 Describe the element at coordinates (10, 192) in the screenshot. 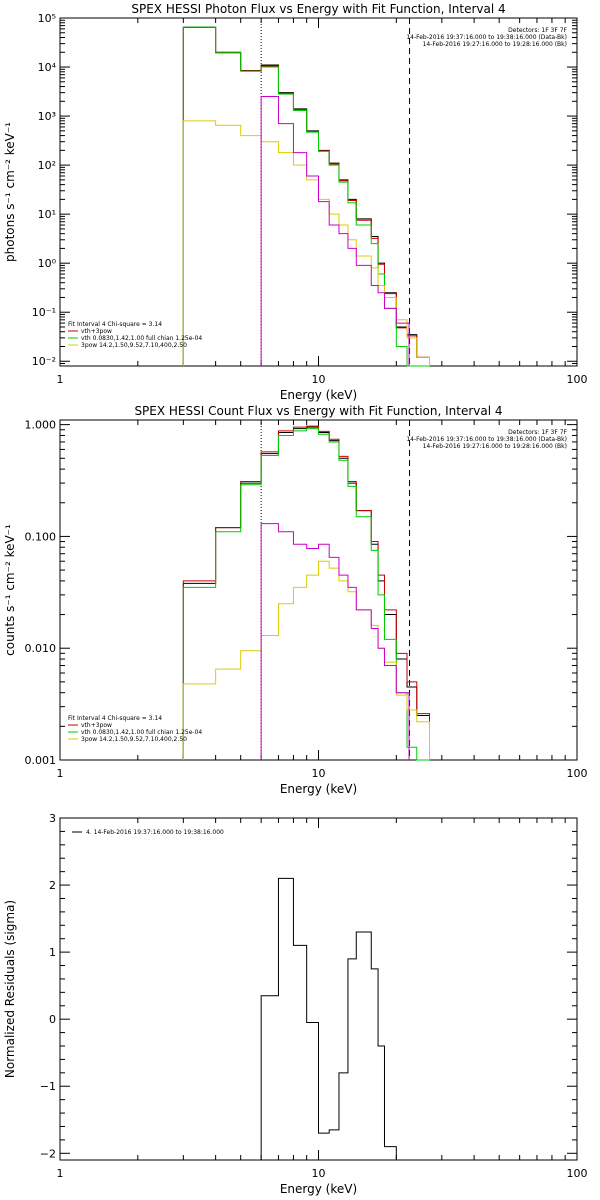

I see `y-axis-label: photons s⁻¹ cm⁻² keV⁻¹` at that location.